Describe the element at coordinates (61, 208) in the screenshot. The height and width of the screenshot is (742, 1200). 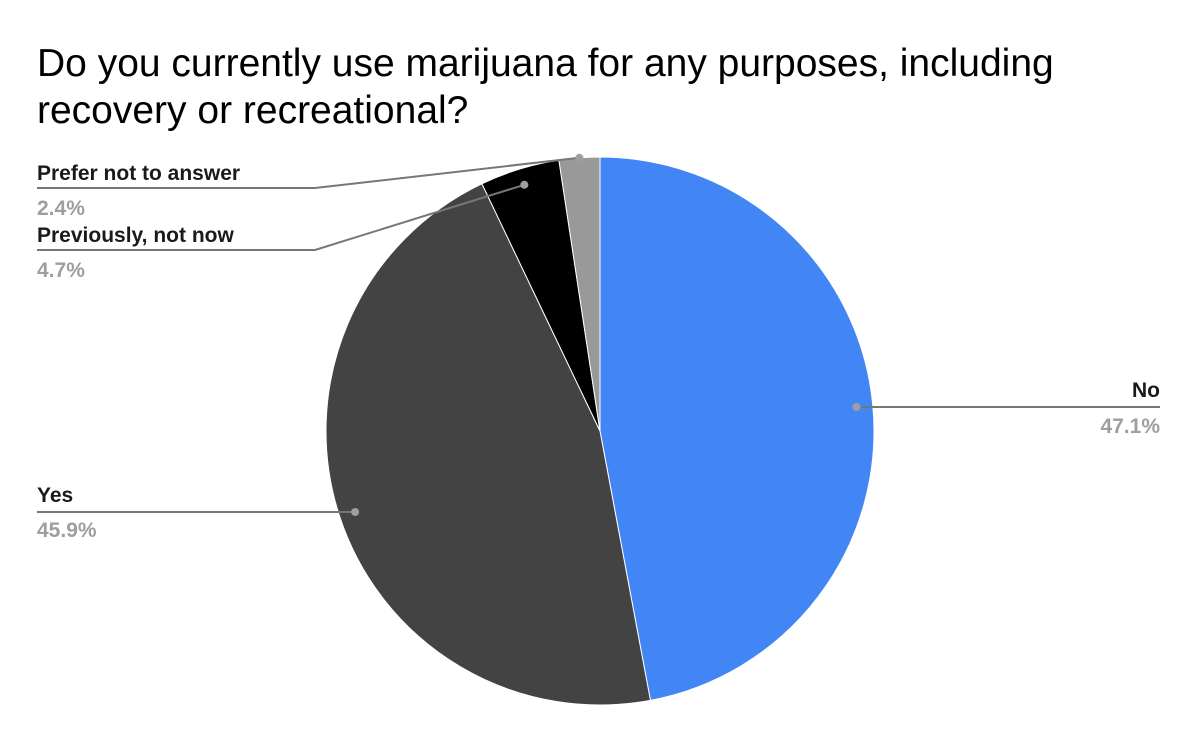
I see `slice-value-prefer-not-to-answer: 2.4%` at that location.